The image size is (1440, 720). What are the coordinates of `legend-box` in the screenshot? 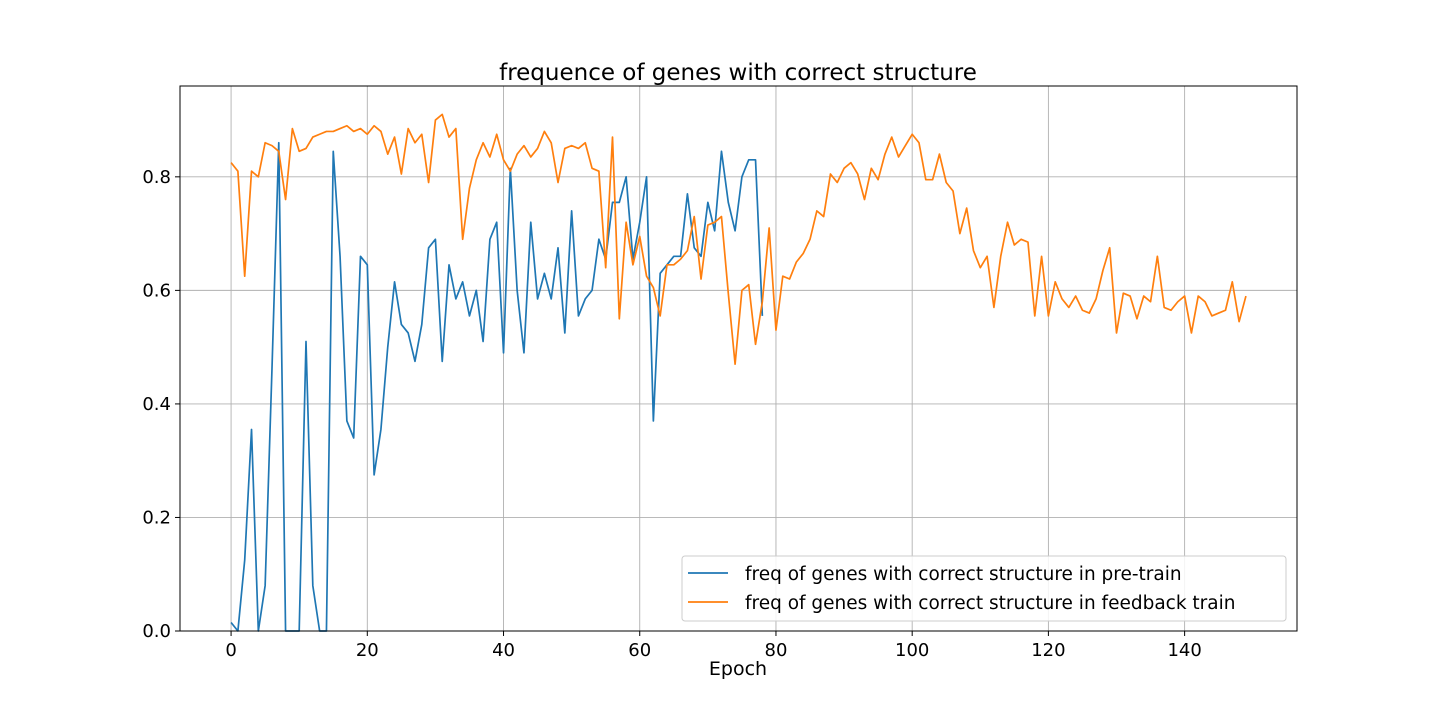 It's located at (984, 588).